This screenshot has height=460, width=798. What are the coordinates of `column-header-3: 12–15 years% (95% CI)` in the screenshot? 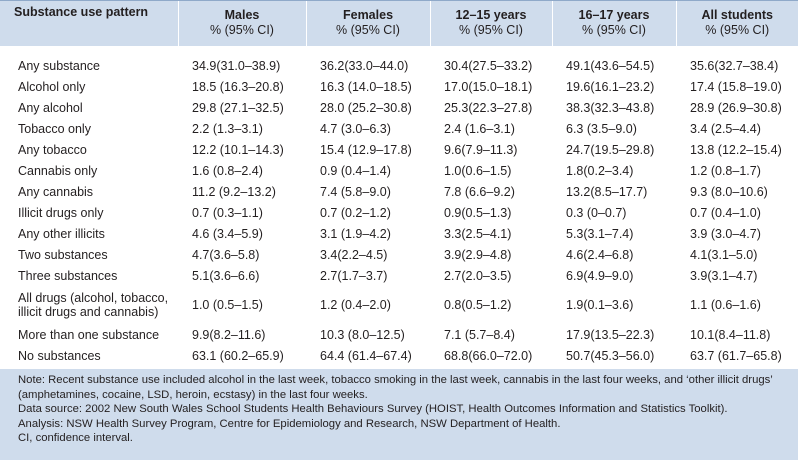 It's located at (490, 23).